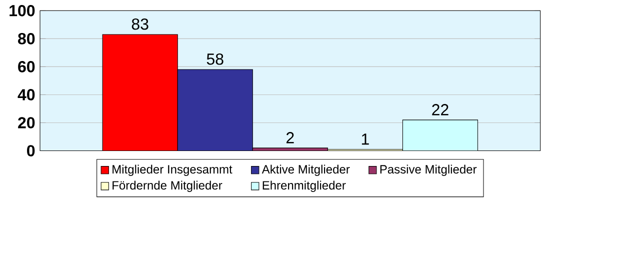 This screenshot has height=277, width=643. I want to click on y-tick-label: 60, so click(26, 66).